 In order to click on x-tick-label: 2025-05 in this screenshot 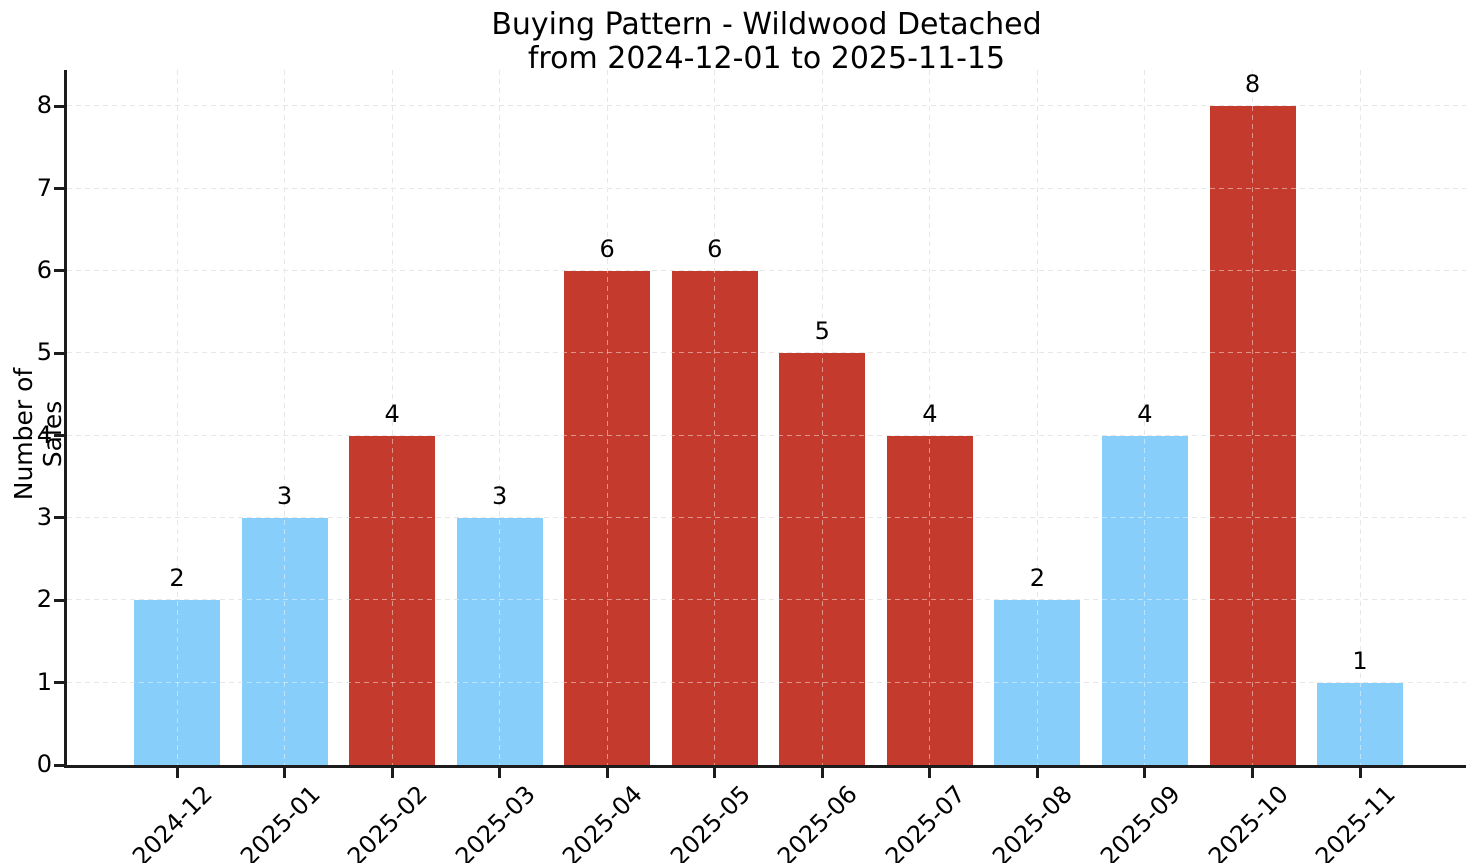, I will do `click(710, 821)`.